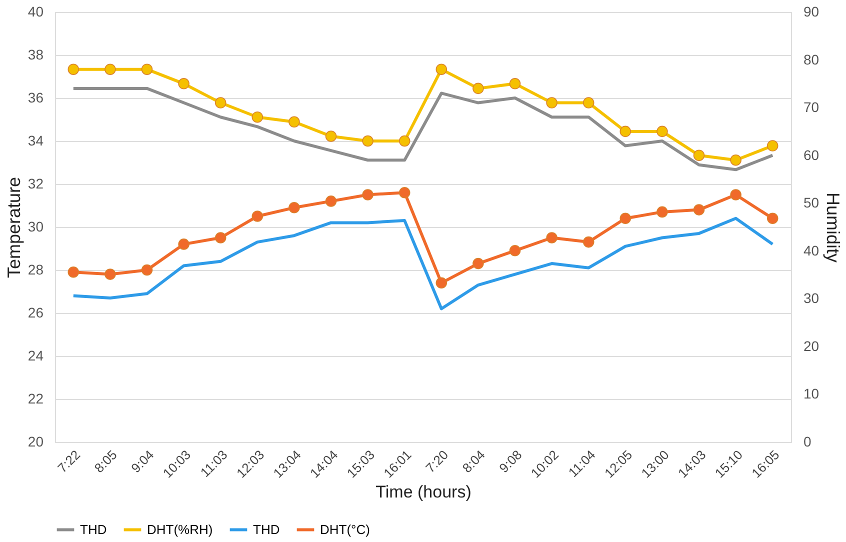 This screenshot has width=846, height=542. I want to click on y2-tick-label: 20, so click(812, 346).